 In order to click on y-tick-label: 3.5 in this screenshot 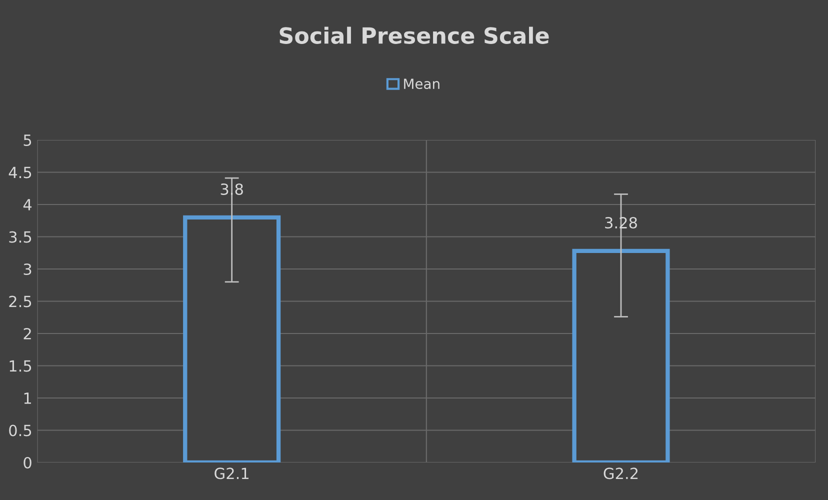, I will do `click(20, 237)`.